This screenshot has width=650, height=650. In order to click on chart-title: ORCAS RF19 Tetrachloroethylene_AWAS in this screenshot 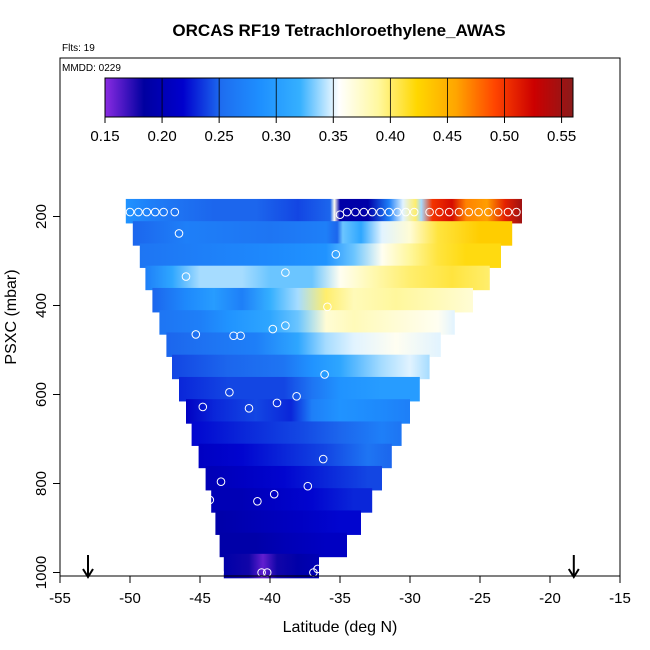, I will do `click(338, 30)`.